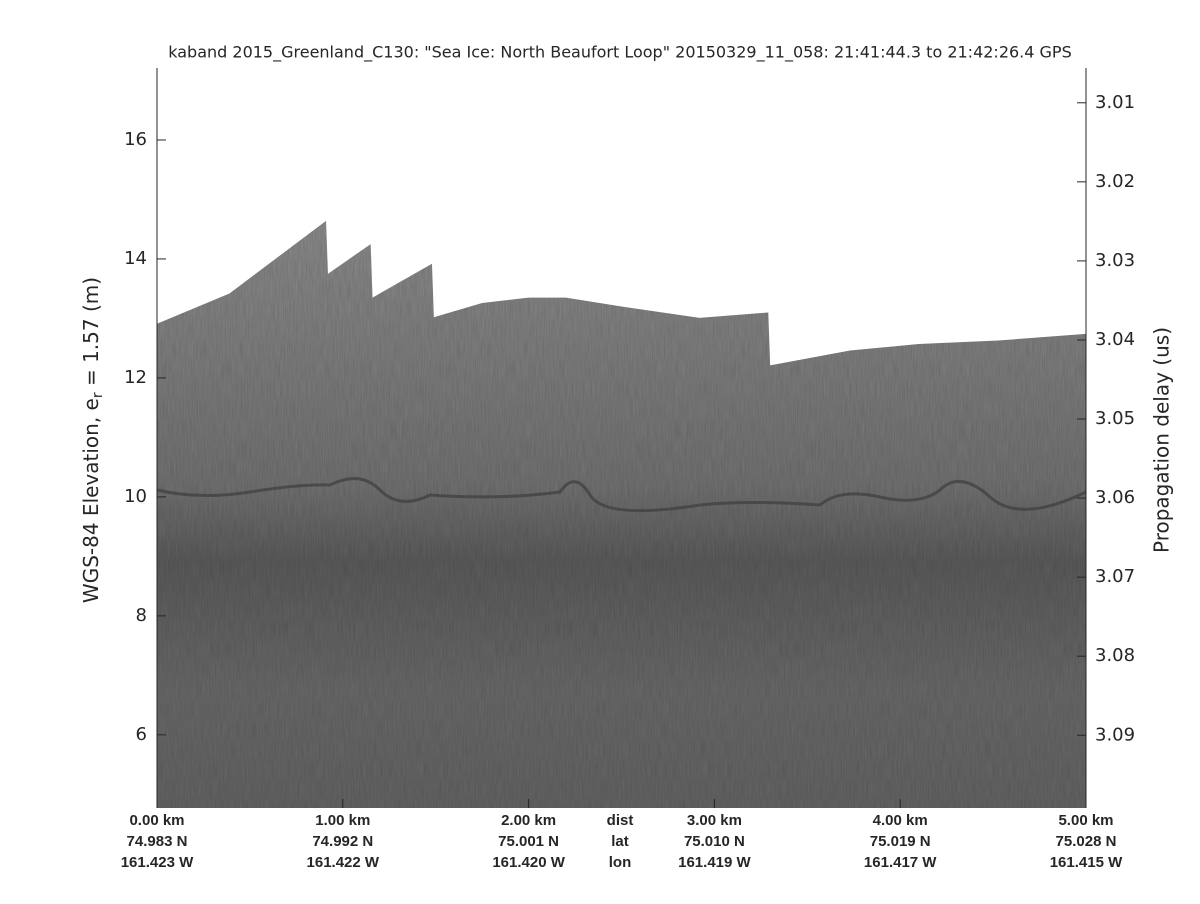 This screenshot has height=904, width=1200. Describe the element at coordinates (620, 862) in the screenshot. I see `row-name: lon` at that location.